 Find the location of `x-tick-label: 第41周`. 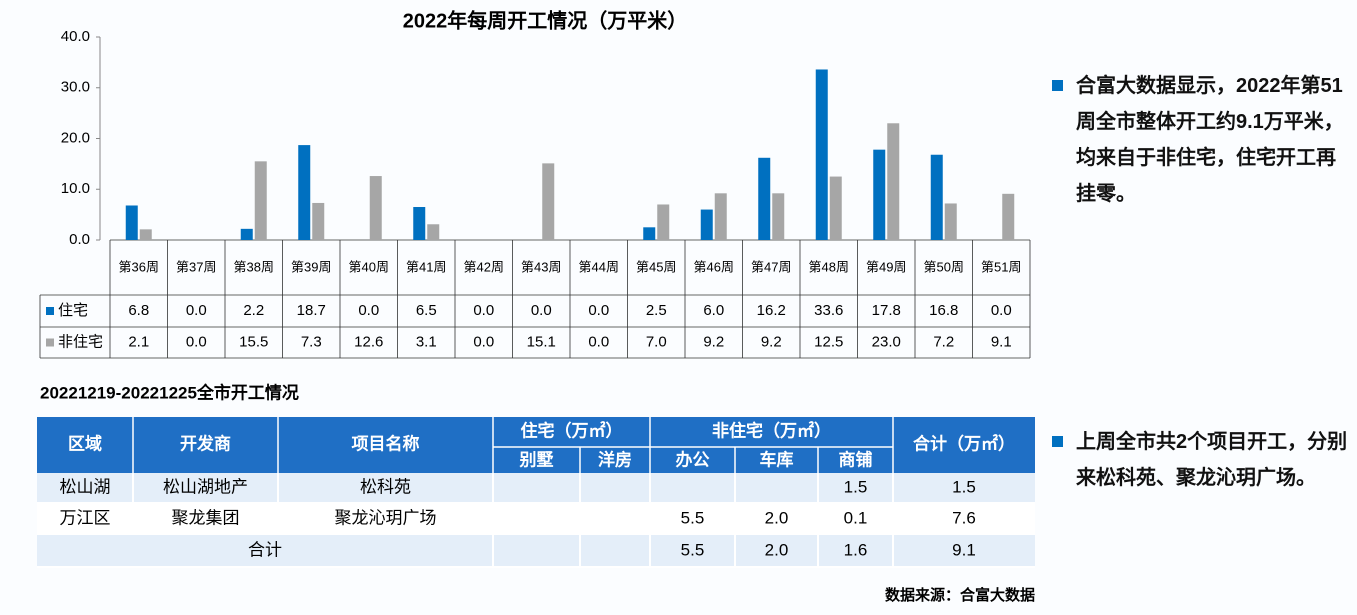

x-tick-label: 第41周 is located at coordinates (426, 266).